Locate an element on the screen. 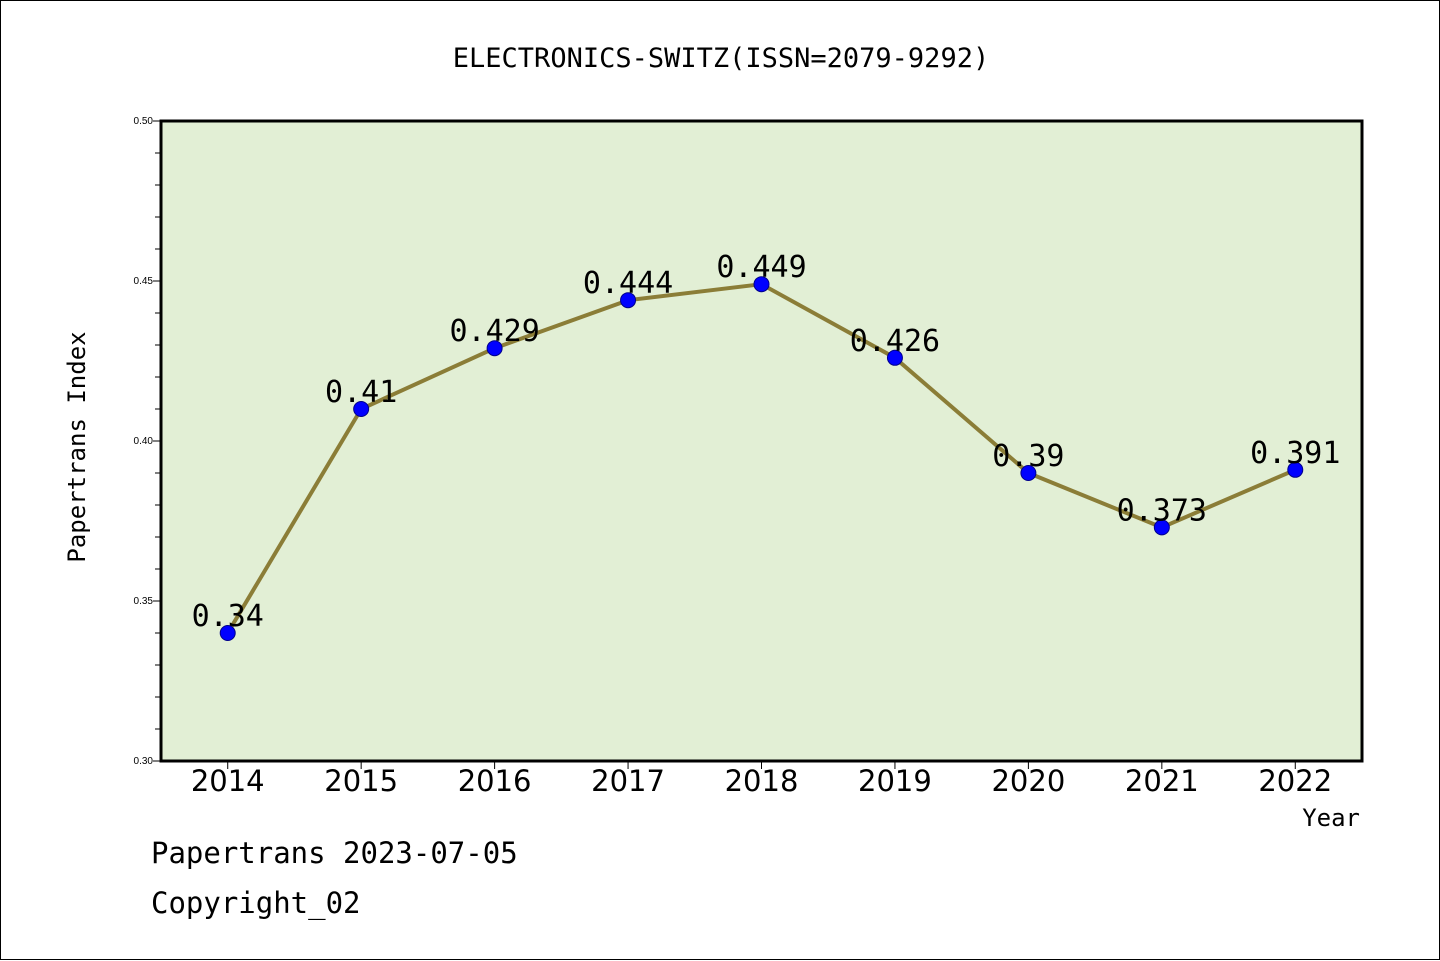 This screenshot has width=1440, height=961. x-tick-label: 2019 is located at coordinates (895, 781).